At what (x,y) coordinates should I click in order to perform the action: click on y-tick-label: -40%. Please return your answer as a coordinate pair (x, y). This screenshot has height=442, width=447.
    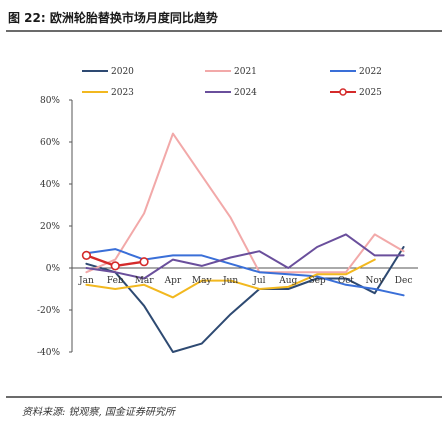
    Looking at the image, I should click on (48, 353).